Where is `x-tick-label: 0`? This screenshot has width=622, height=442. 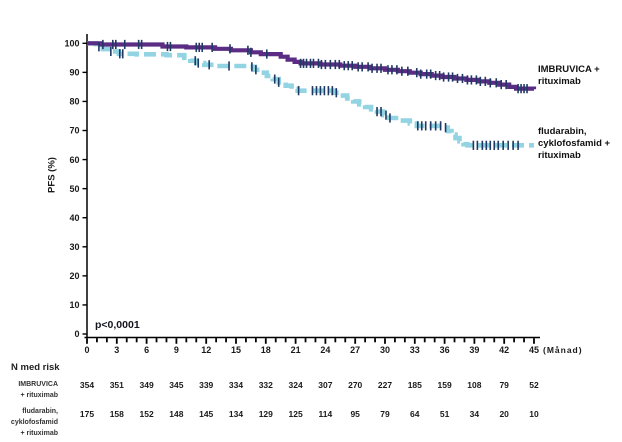 x-tick-label: 0 is located at coordinates (86, 350).